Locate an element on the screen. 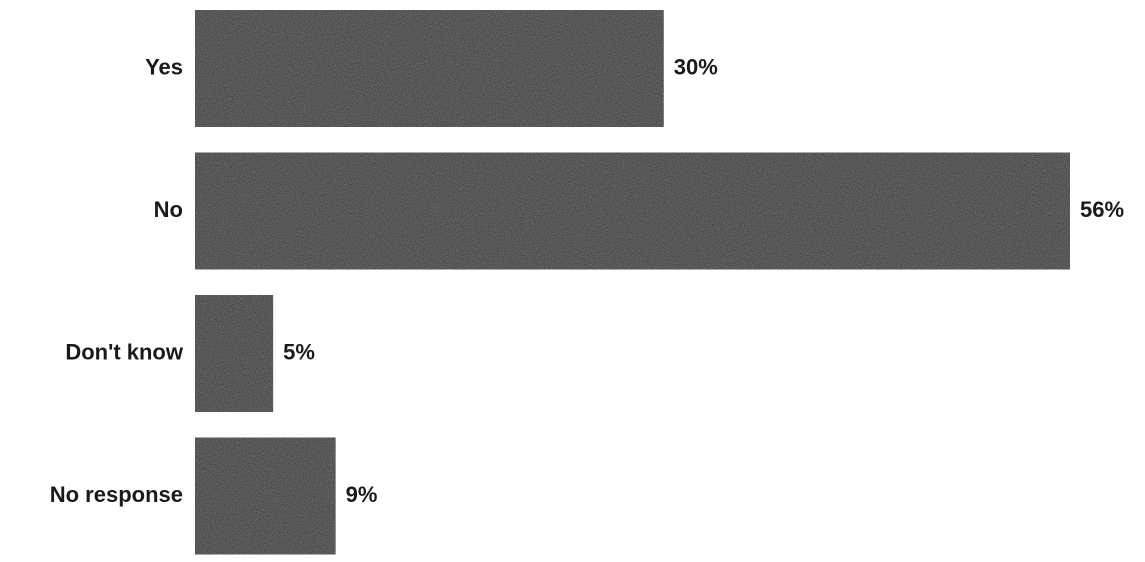  value-label-don-t-know: 5% is located at coordinates (299, 351).